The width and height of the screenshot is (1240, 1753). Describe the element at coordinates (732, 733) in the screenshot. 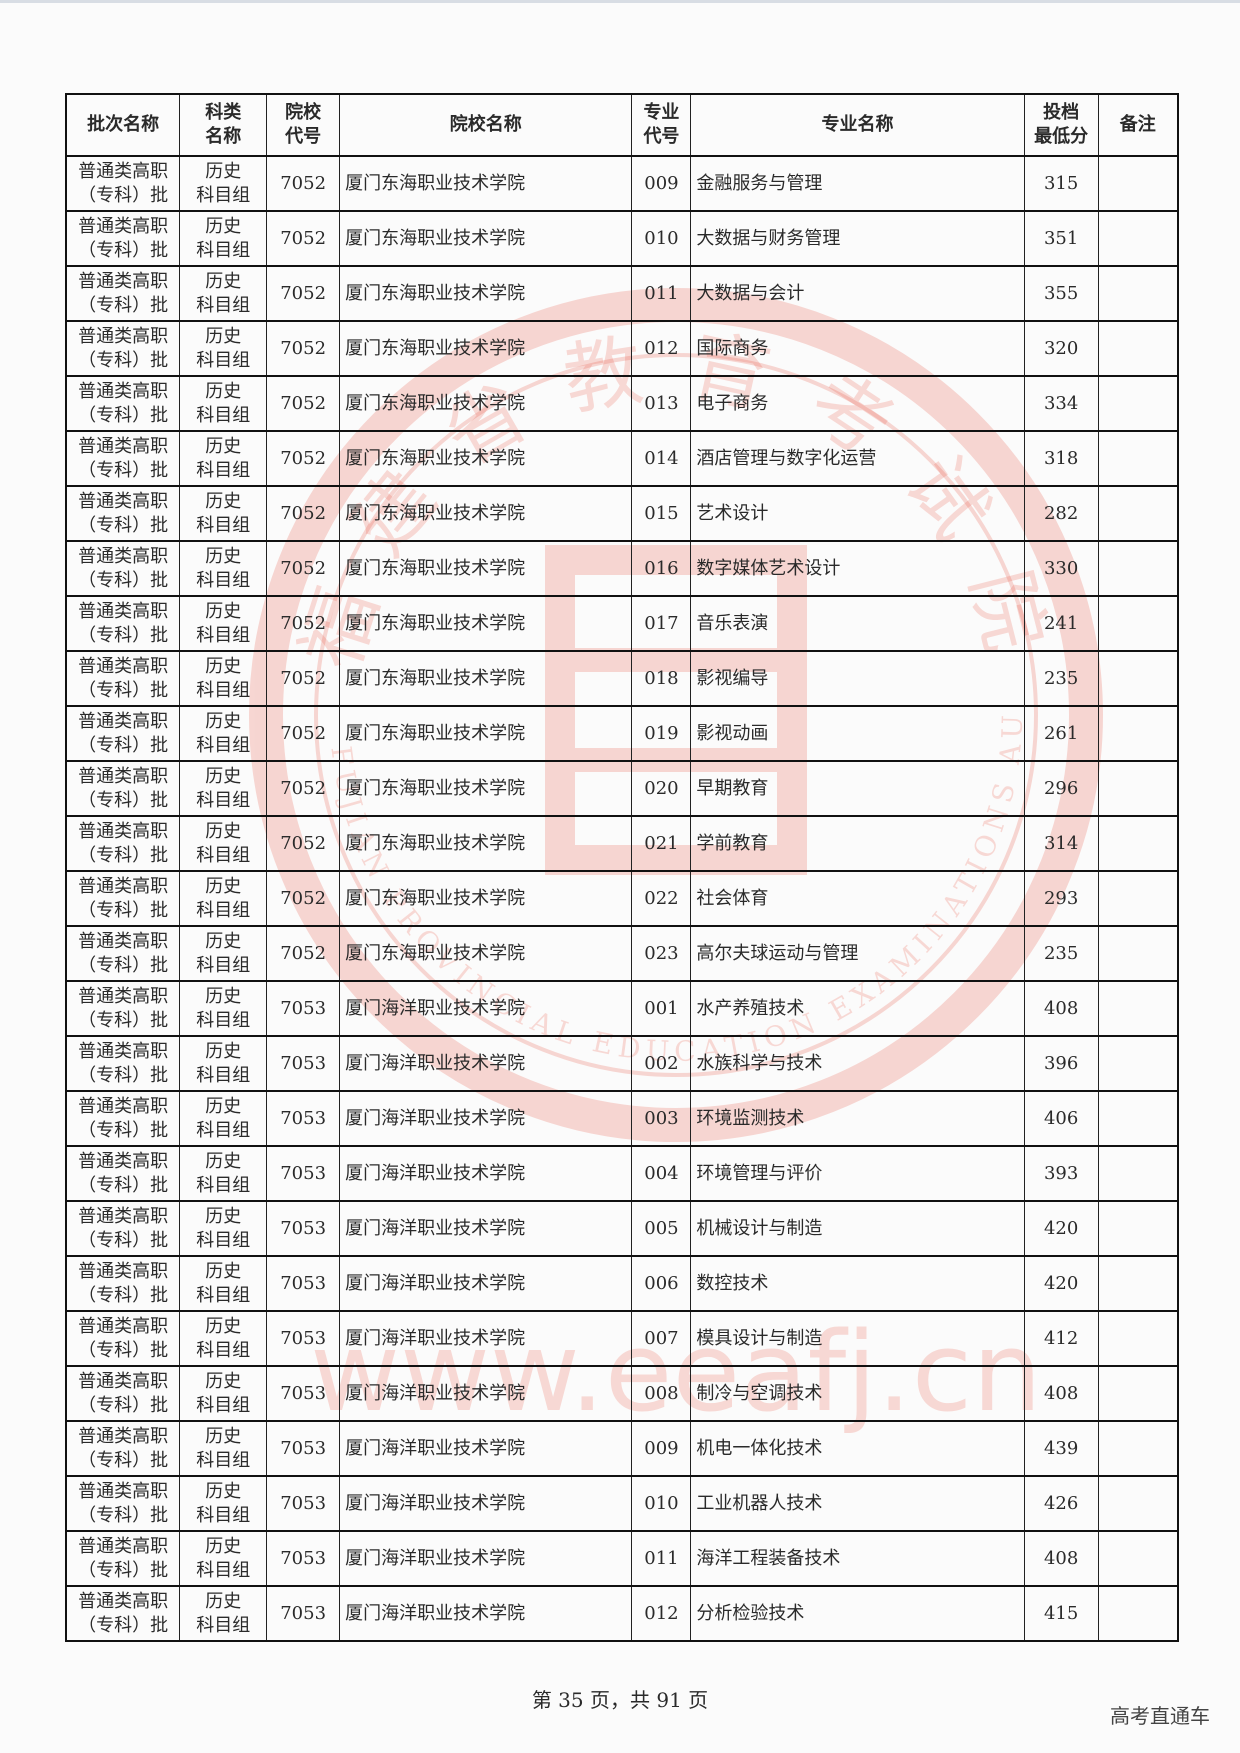

I see `cell-text: 影视动画` at that location.